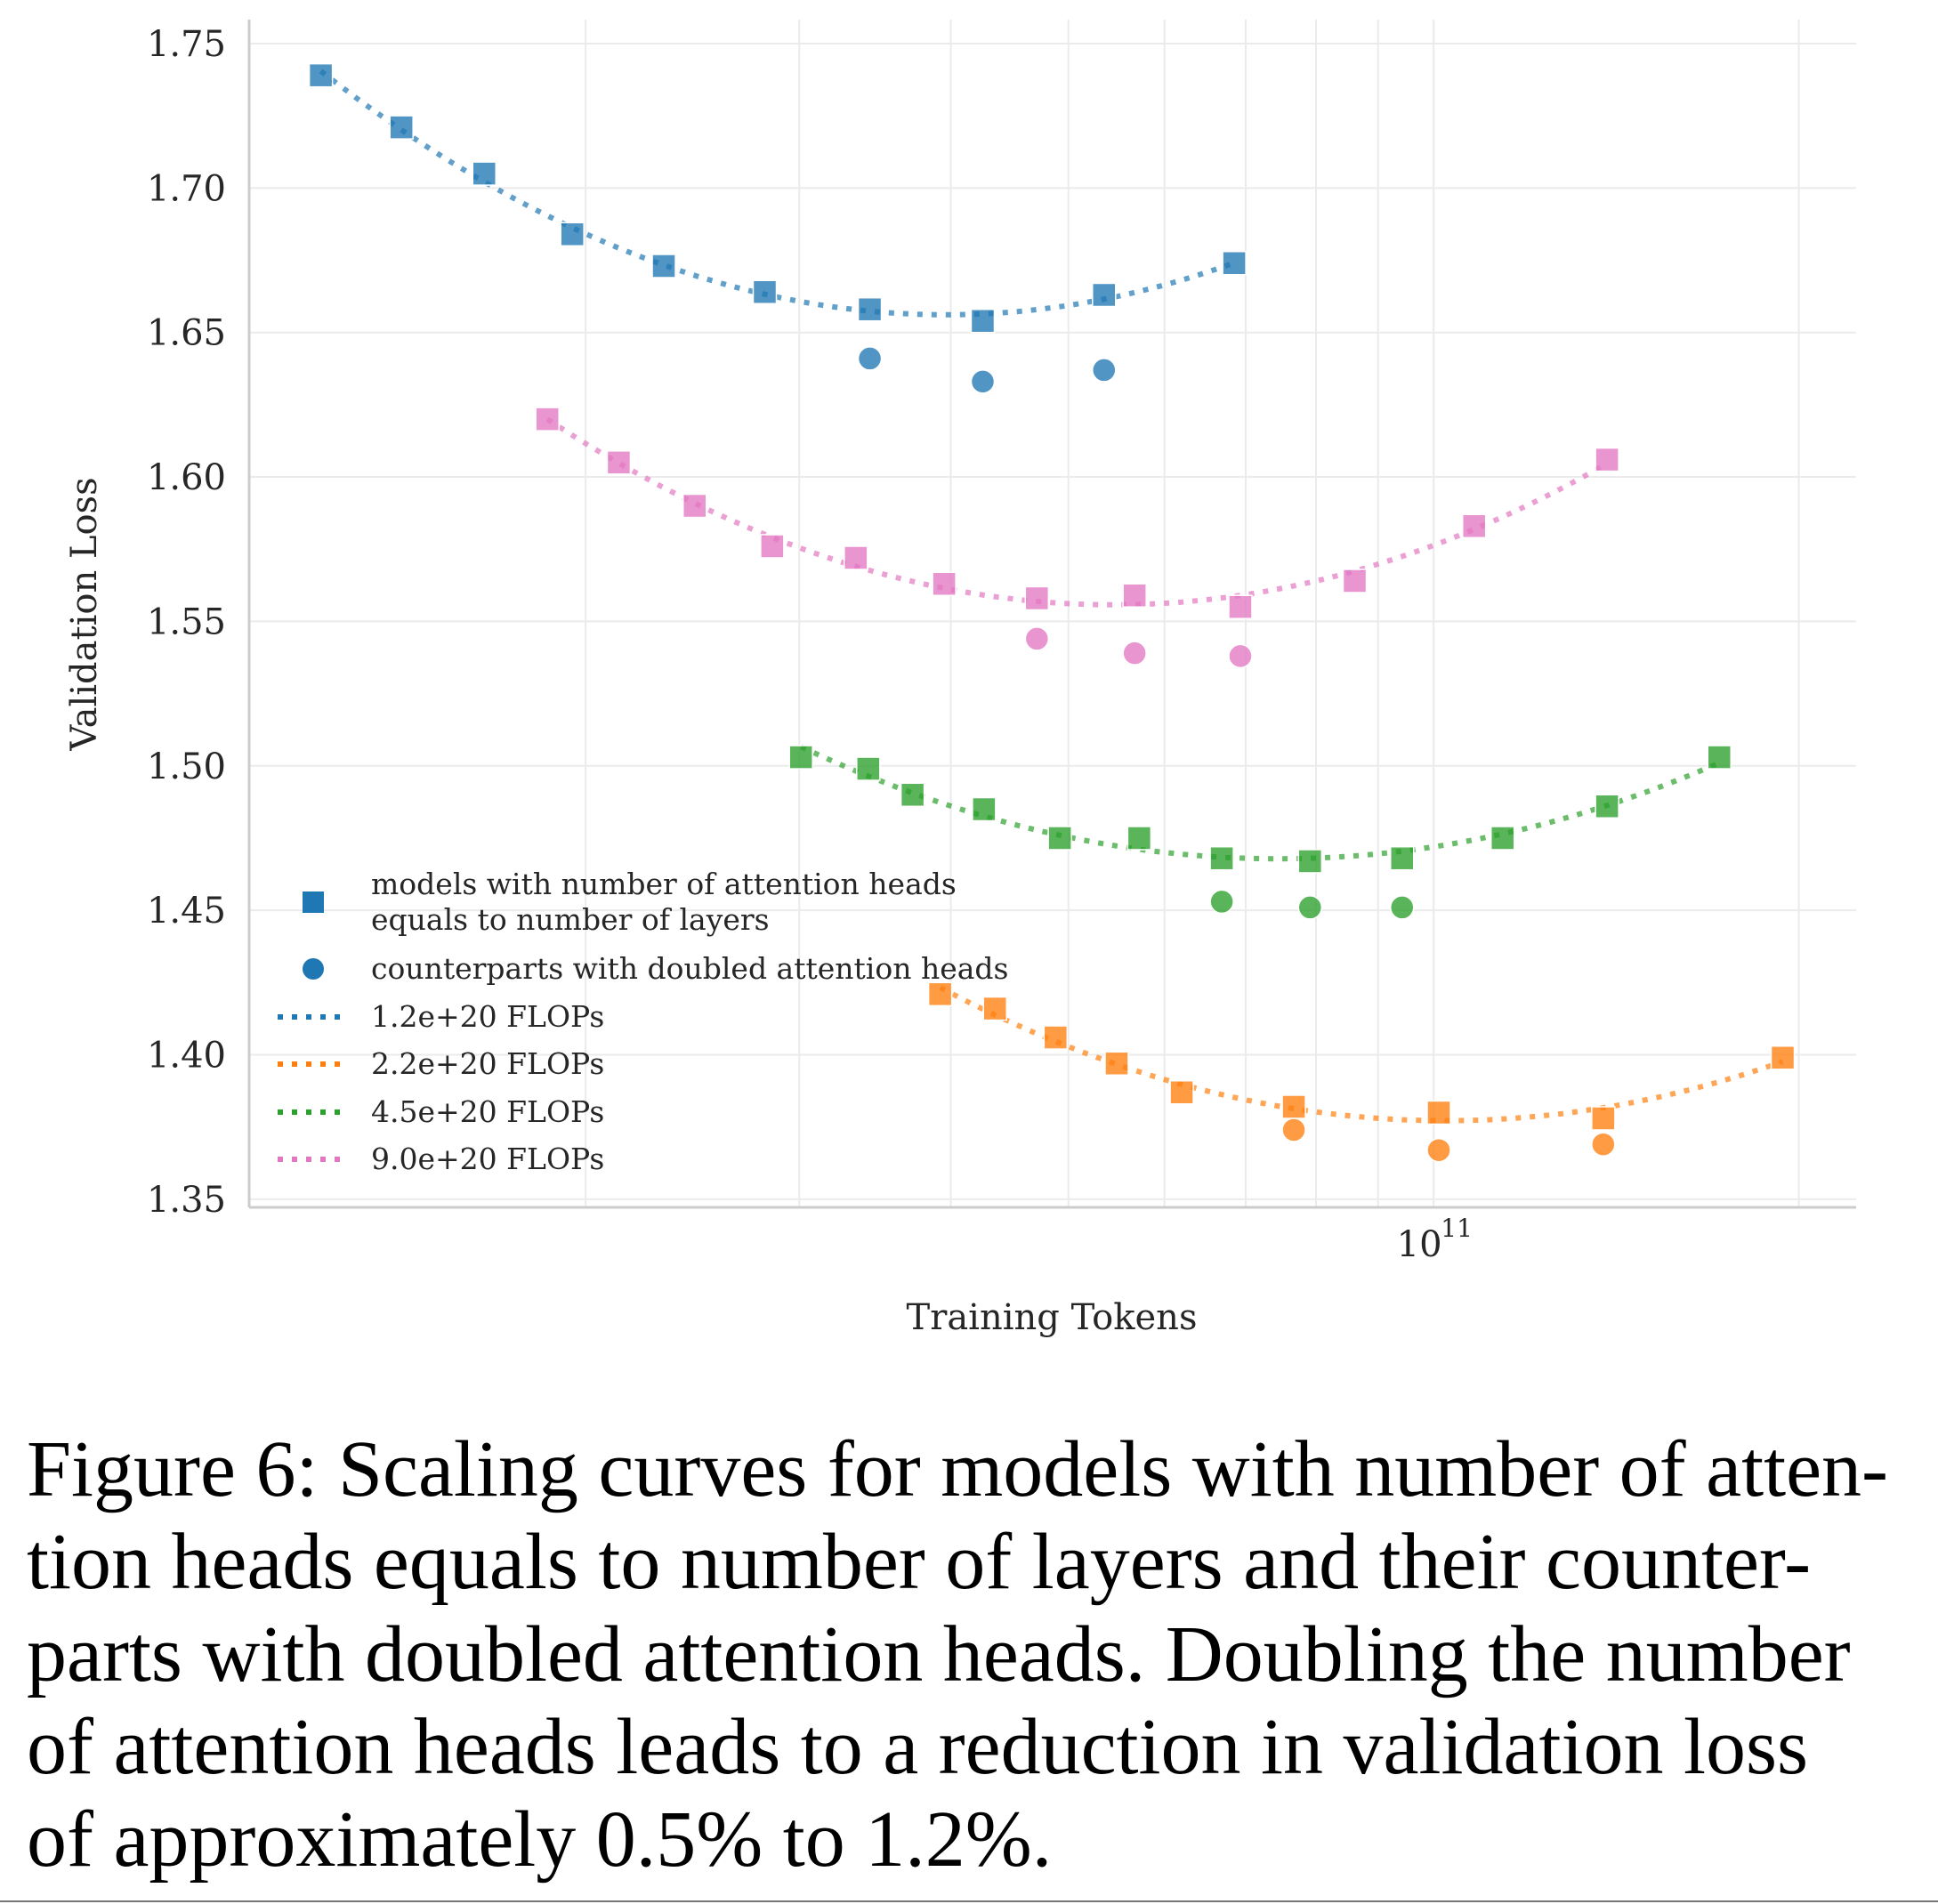  I want to click on y-tick-label: 1.40, so click(186, 1056).